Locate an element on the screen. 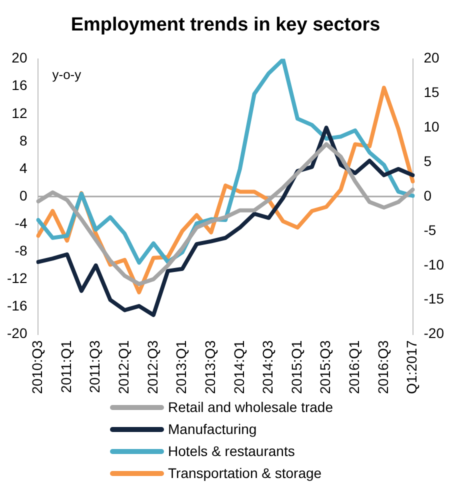 This screenshot has width=451, height=487. y2-tick-label: 0 is located at coordinates (428, 195).